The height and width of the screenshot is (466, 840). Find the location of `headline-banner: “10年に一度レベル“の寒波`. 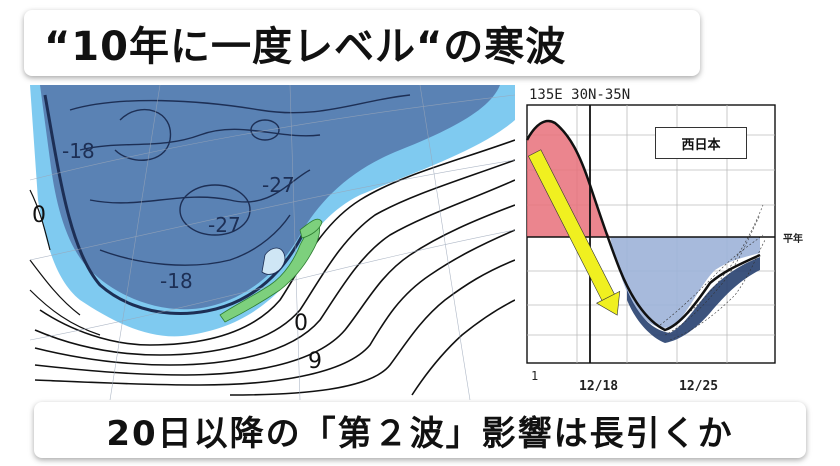

headline-banner: “10年に一度レベル“の寒波 is located at coordinates (362, 43).